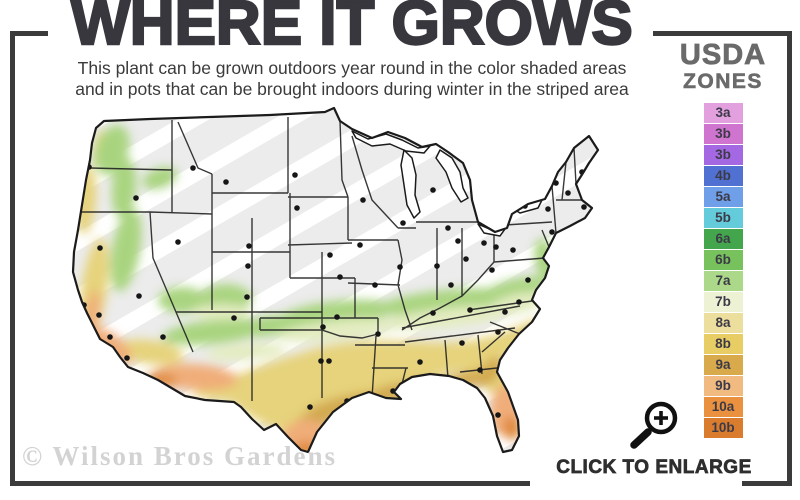 The height and width of the screenshot is (500, 800). I want to click on frame-border-bottom-left, so click(270, 483).